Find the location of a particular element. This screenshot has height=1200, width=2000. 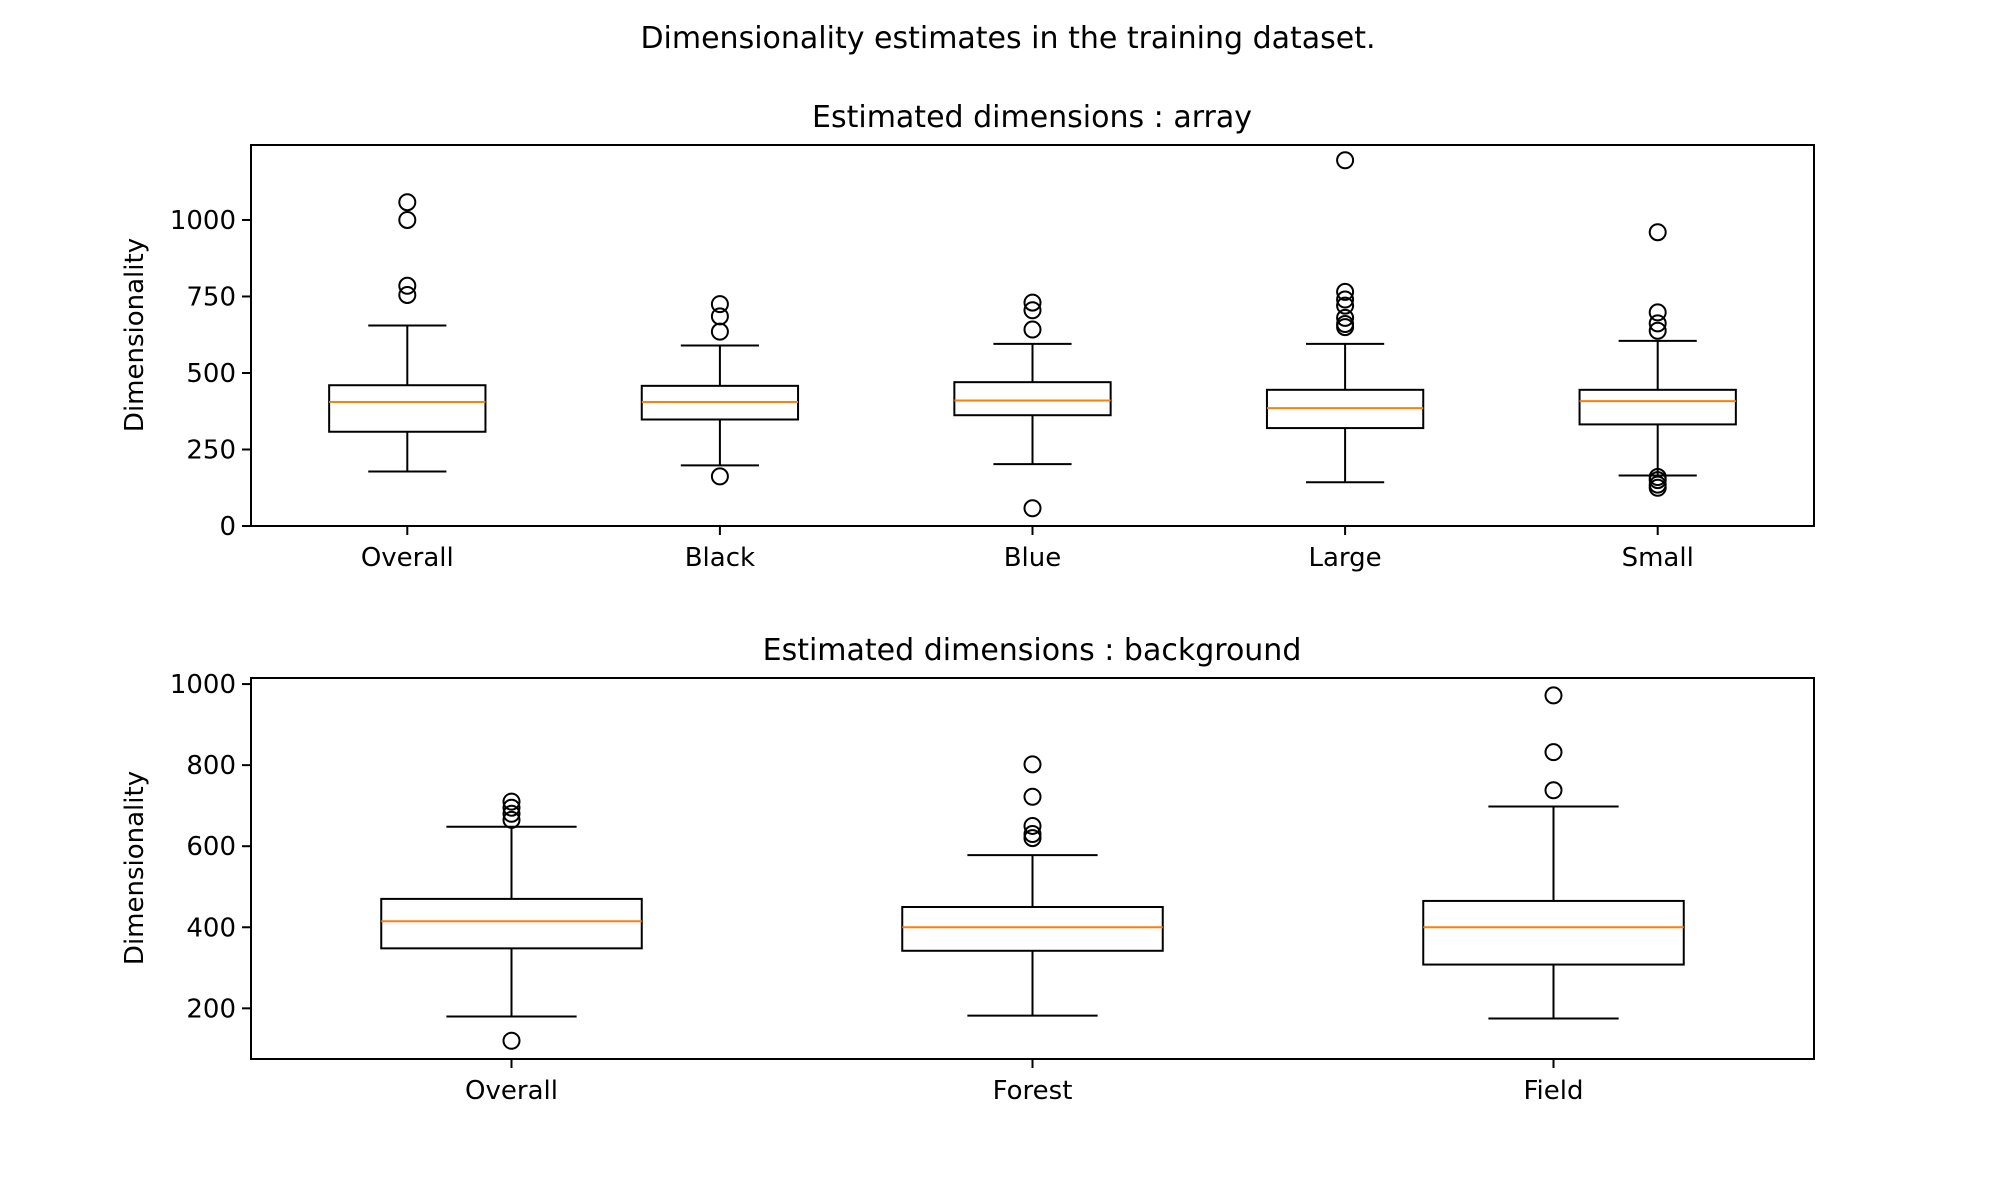

y-tick-label: 800 is located at coordinates (211, 766).